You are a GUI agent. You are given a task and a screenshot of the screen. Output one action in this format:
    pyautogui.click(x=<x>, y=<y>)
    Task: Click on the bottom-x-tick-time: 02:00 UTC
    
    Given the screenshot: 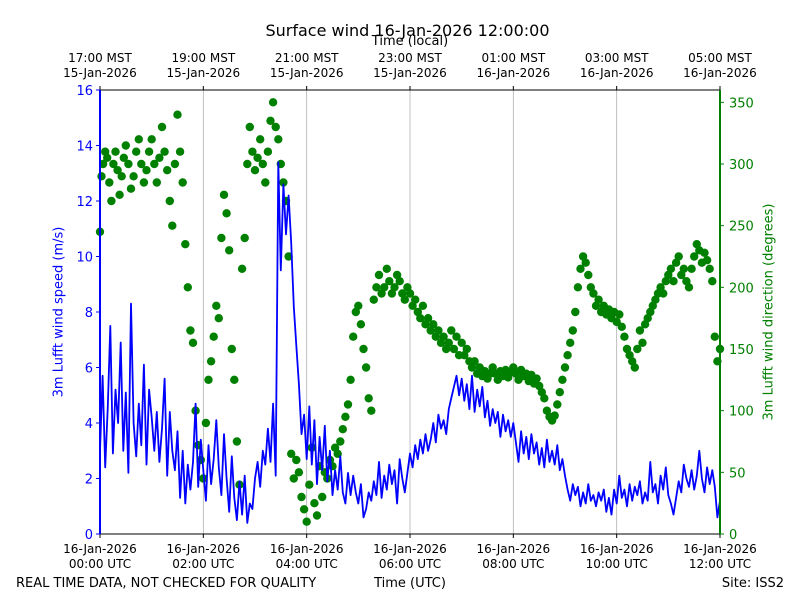 What is the action you would take?
    pyautogui.click(x=203, y=564)
    